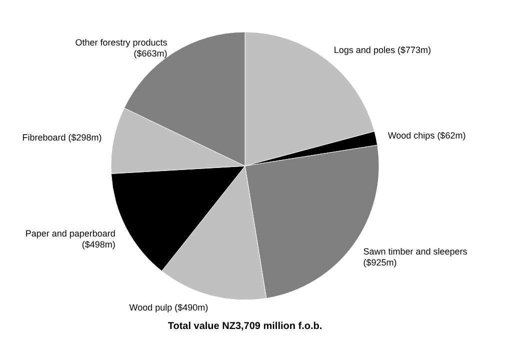 This screenshot has width=513, height=348. What do you see at coordinates (415, 251) in the screenshot?
I see `slice-label: Sawn timber and sleepers` at bounding box center [415, 251].